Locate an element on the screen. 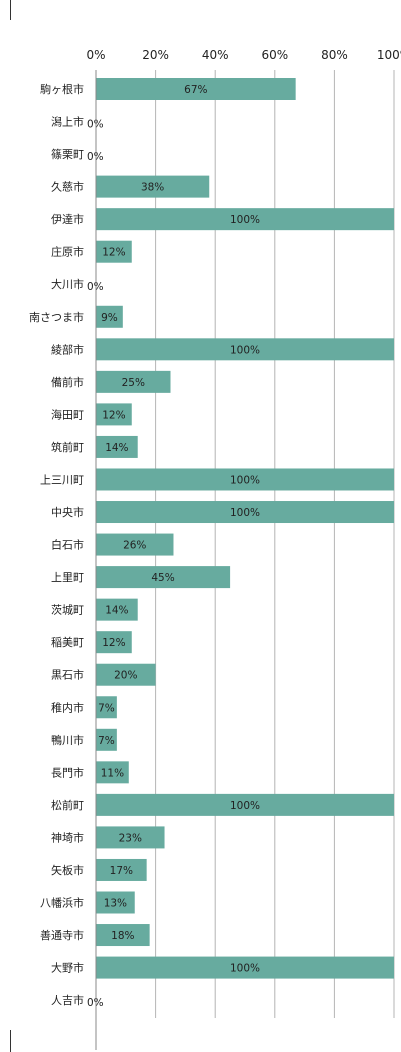 This screenshot has width=401, height=1052. category-label: 八幡浜市 is located at coordinates (62, 903).